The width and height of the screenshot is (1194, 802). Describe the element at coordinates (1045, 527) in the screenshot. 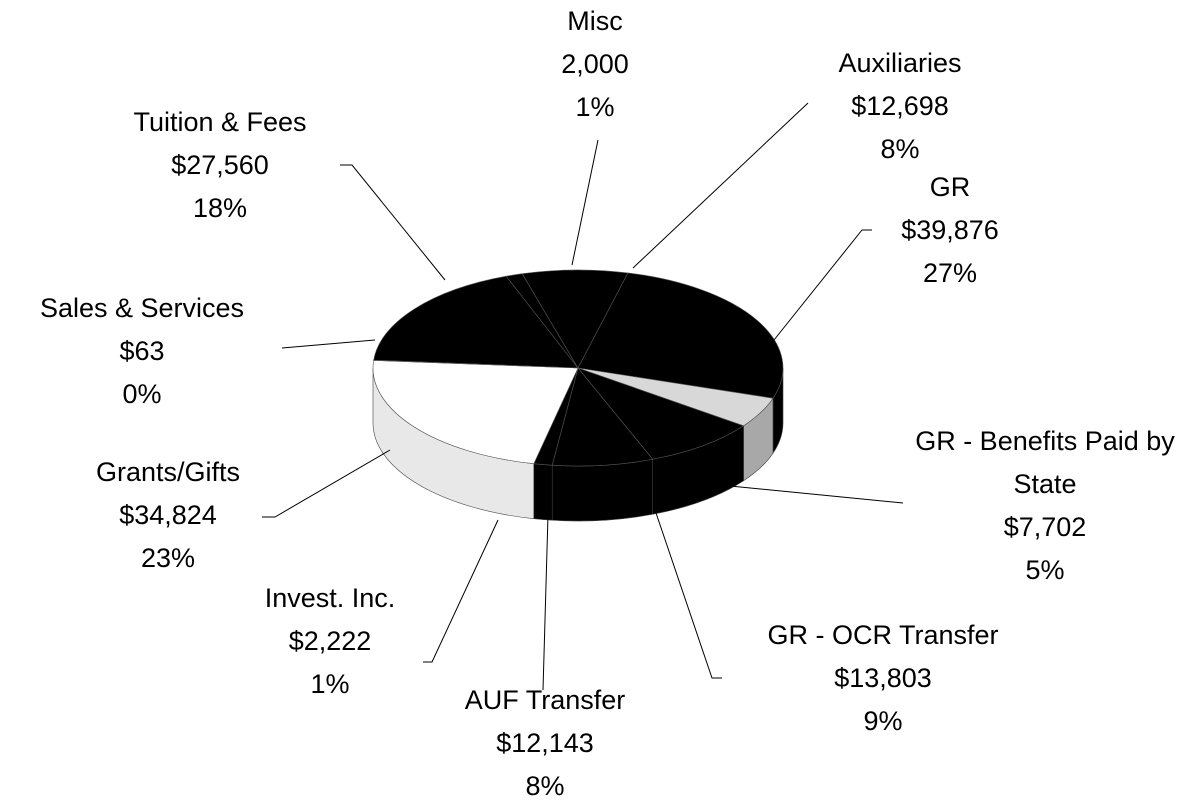

I see `slice-value: $7,702` at that location.